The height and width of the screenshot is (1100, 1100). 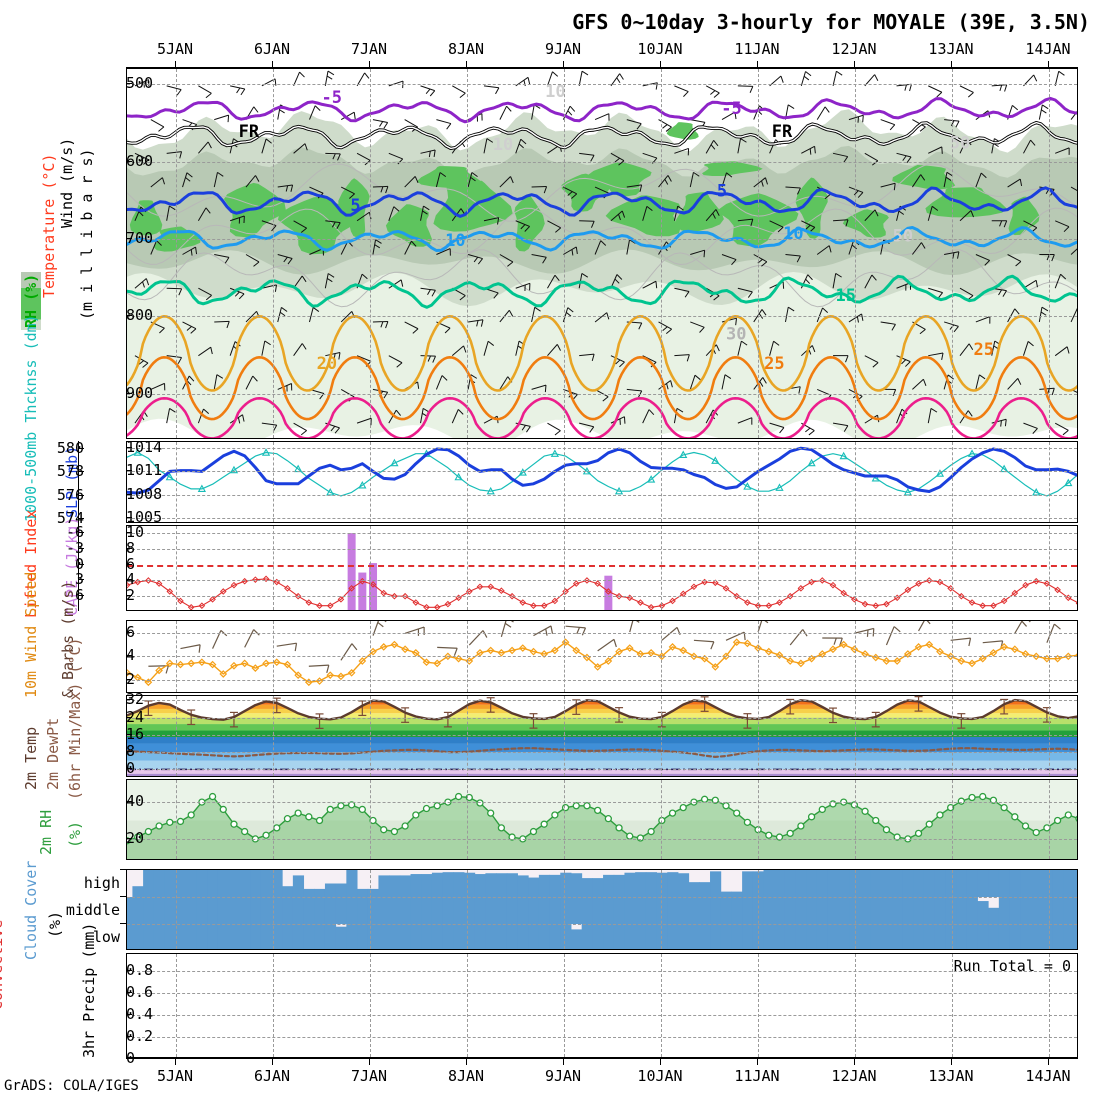 I want to click on panel-2m-rh, so click(x=602, y=819).